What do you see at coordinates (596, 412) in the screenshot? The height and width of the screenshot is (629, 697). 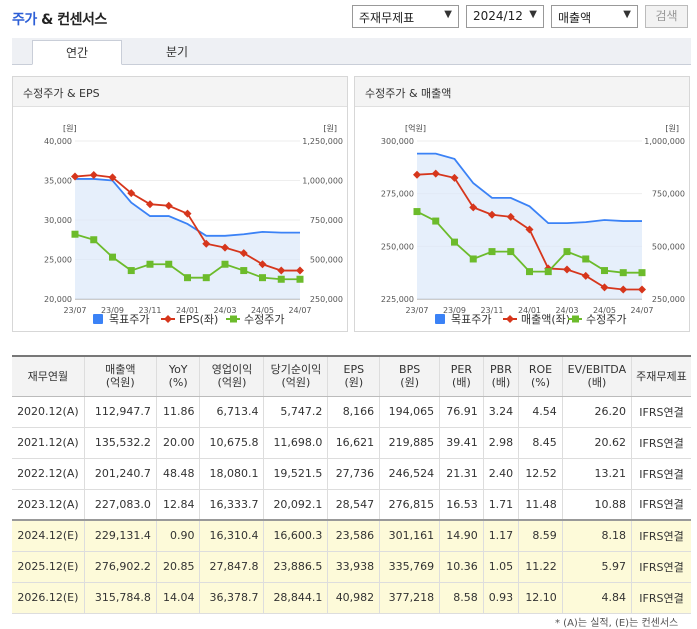 I see `table-cell: 26.20` at bounding box center [596, 412].